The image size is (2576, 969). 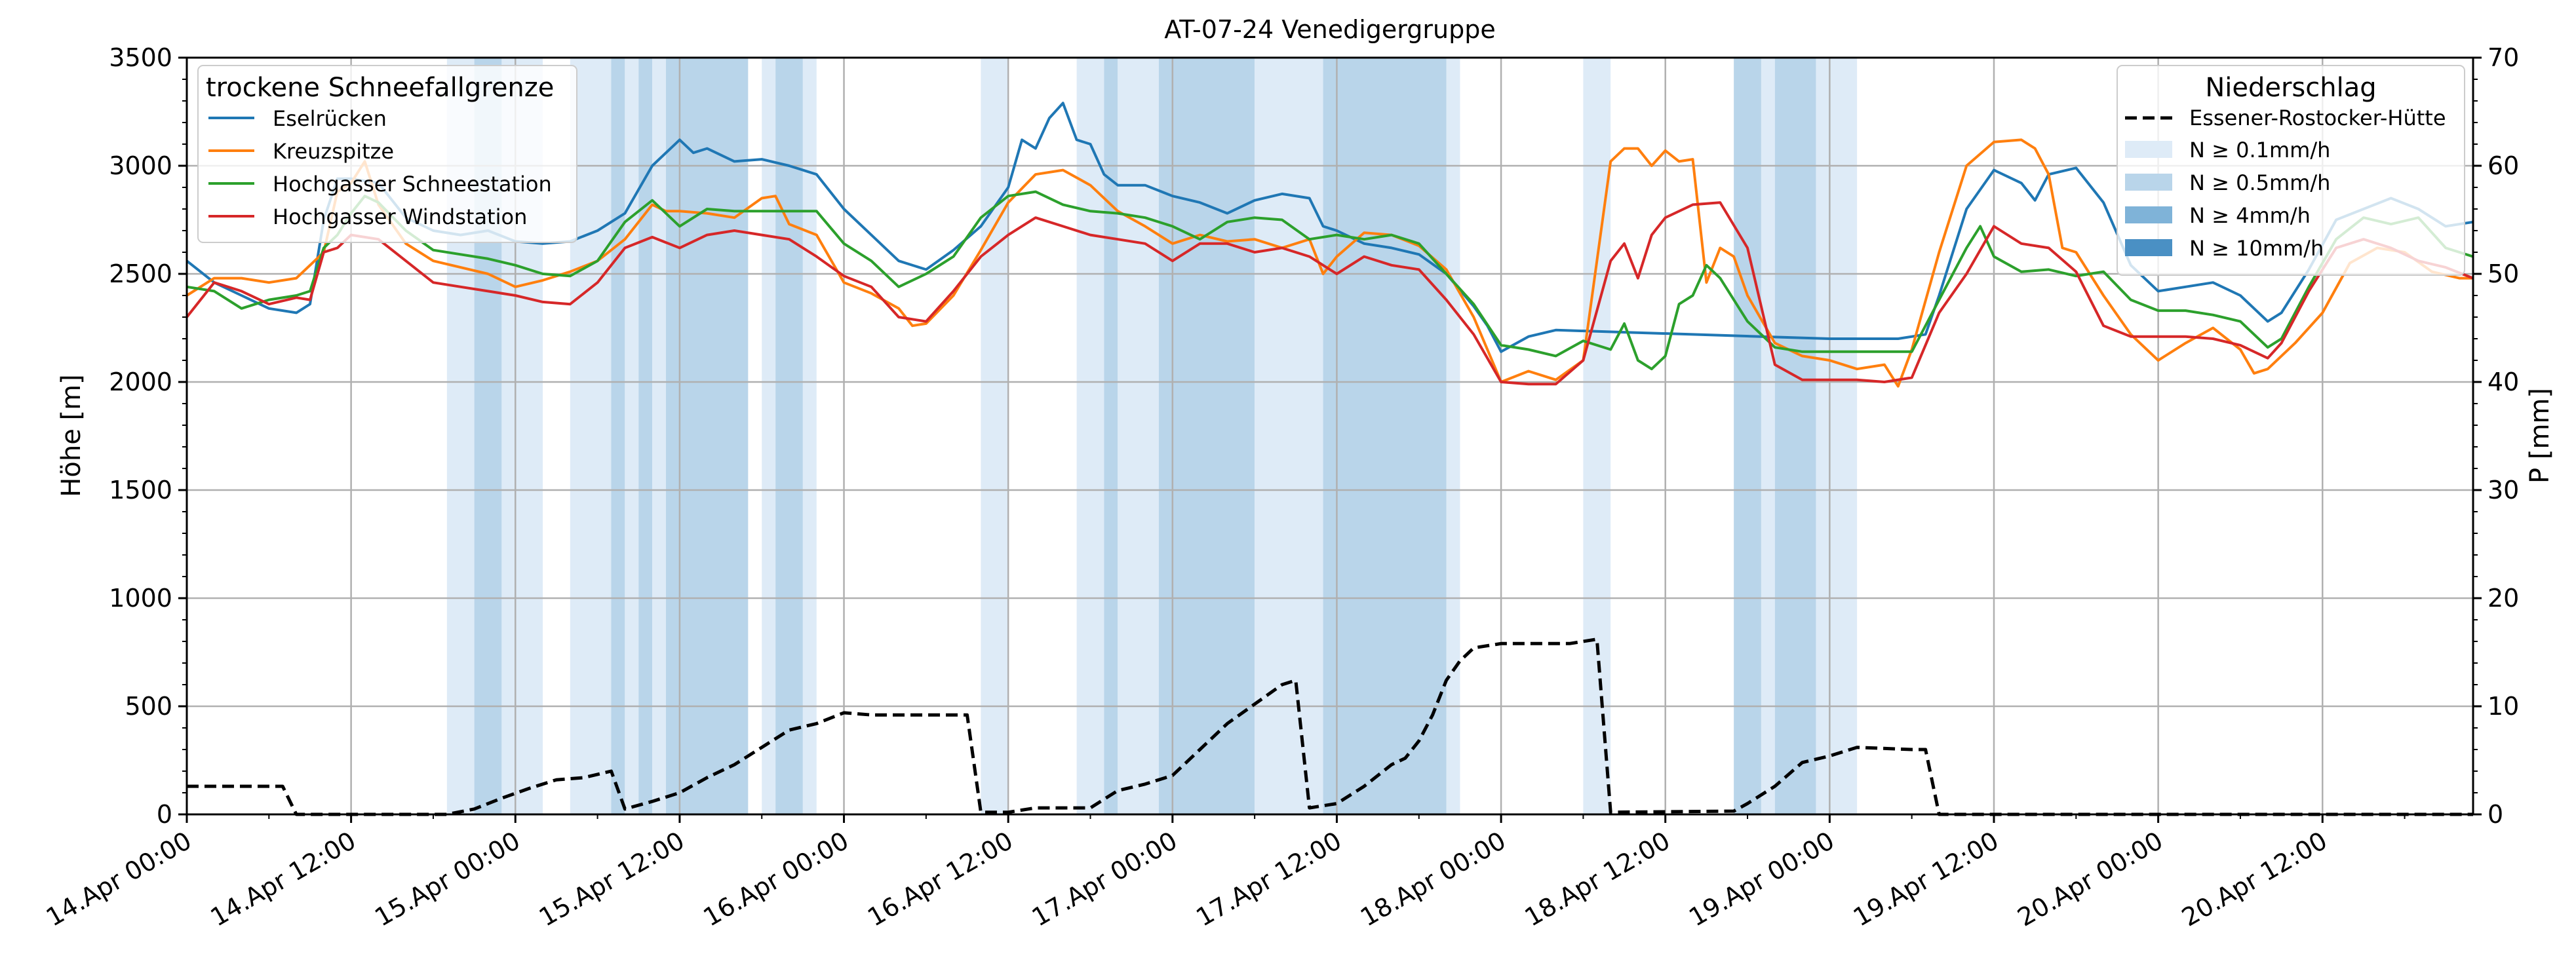 What do you see at coordinates (1268, 879) in the screenshot?
I see `x-tick-label: 17.Apr 12:00` at bounding box center [1268, 879].